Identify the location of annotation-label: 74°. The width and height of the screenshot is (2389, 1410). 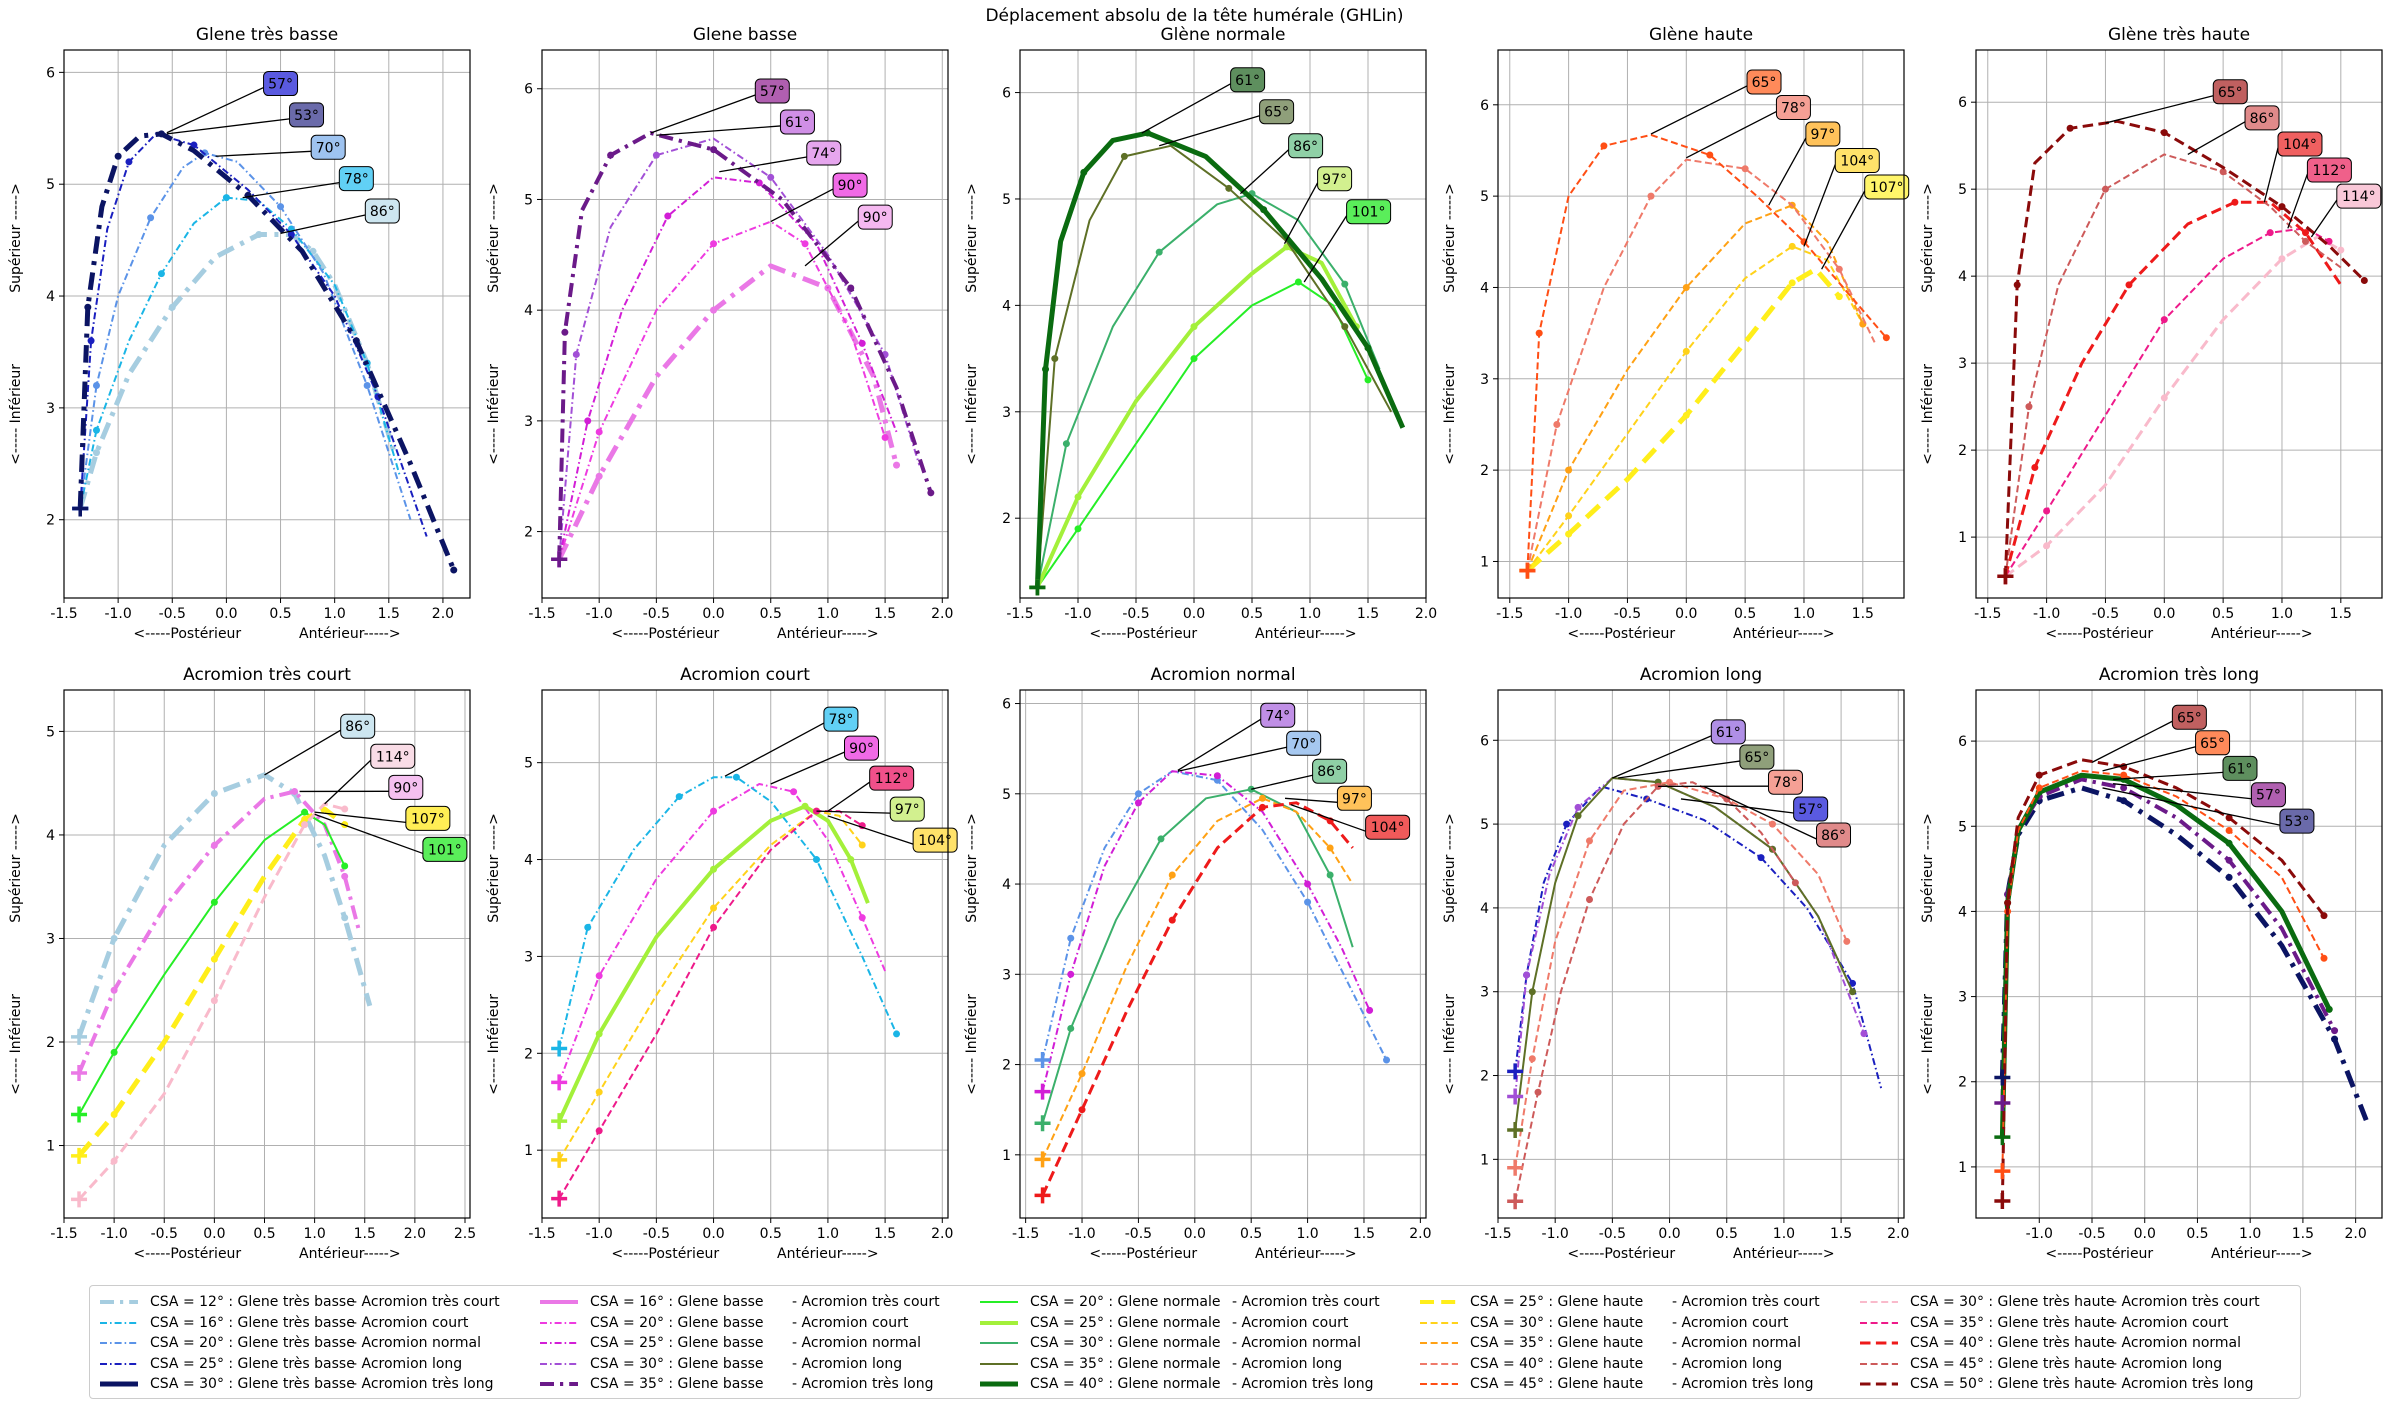
(823, 154).